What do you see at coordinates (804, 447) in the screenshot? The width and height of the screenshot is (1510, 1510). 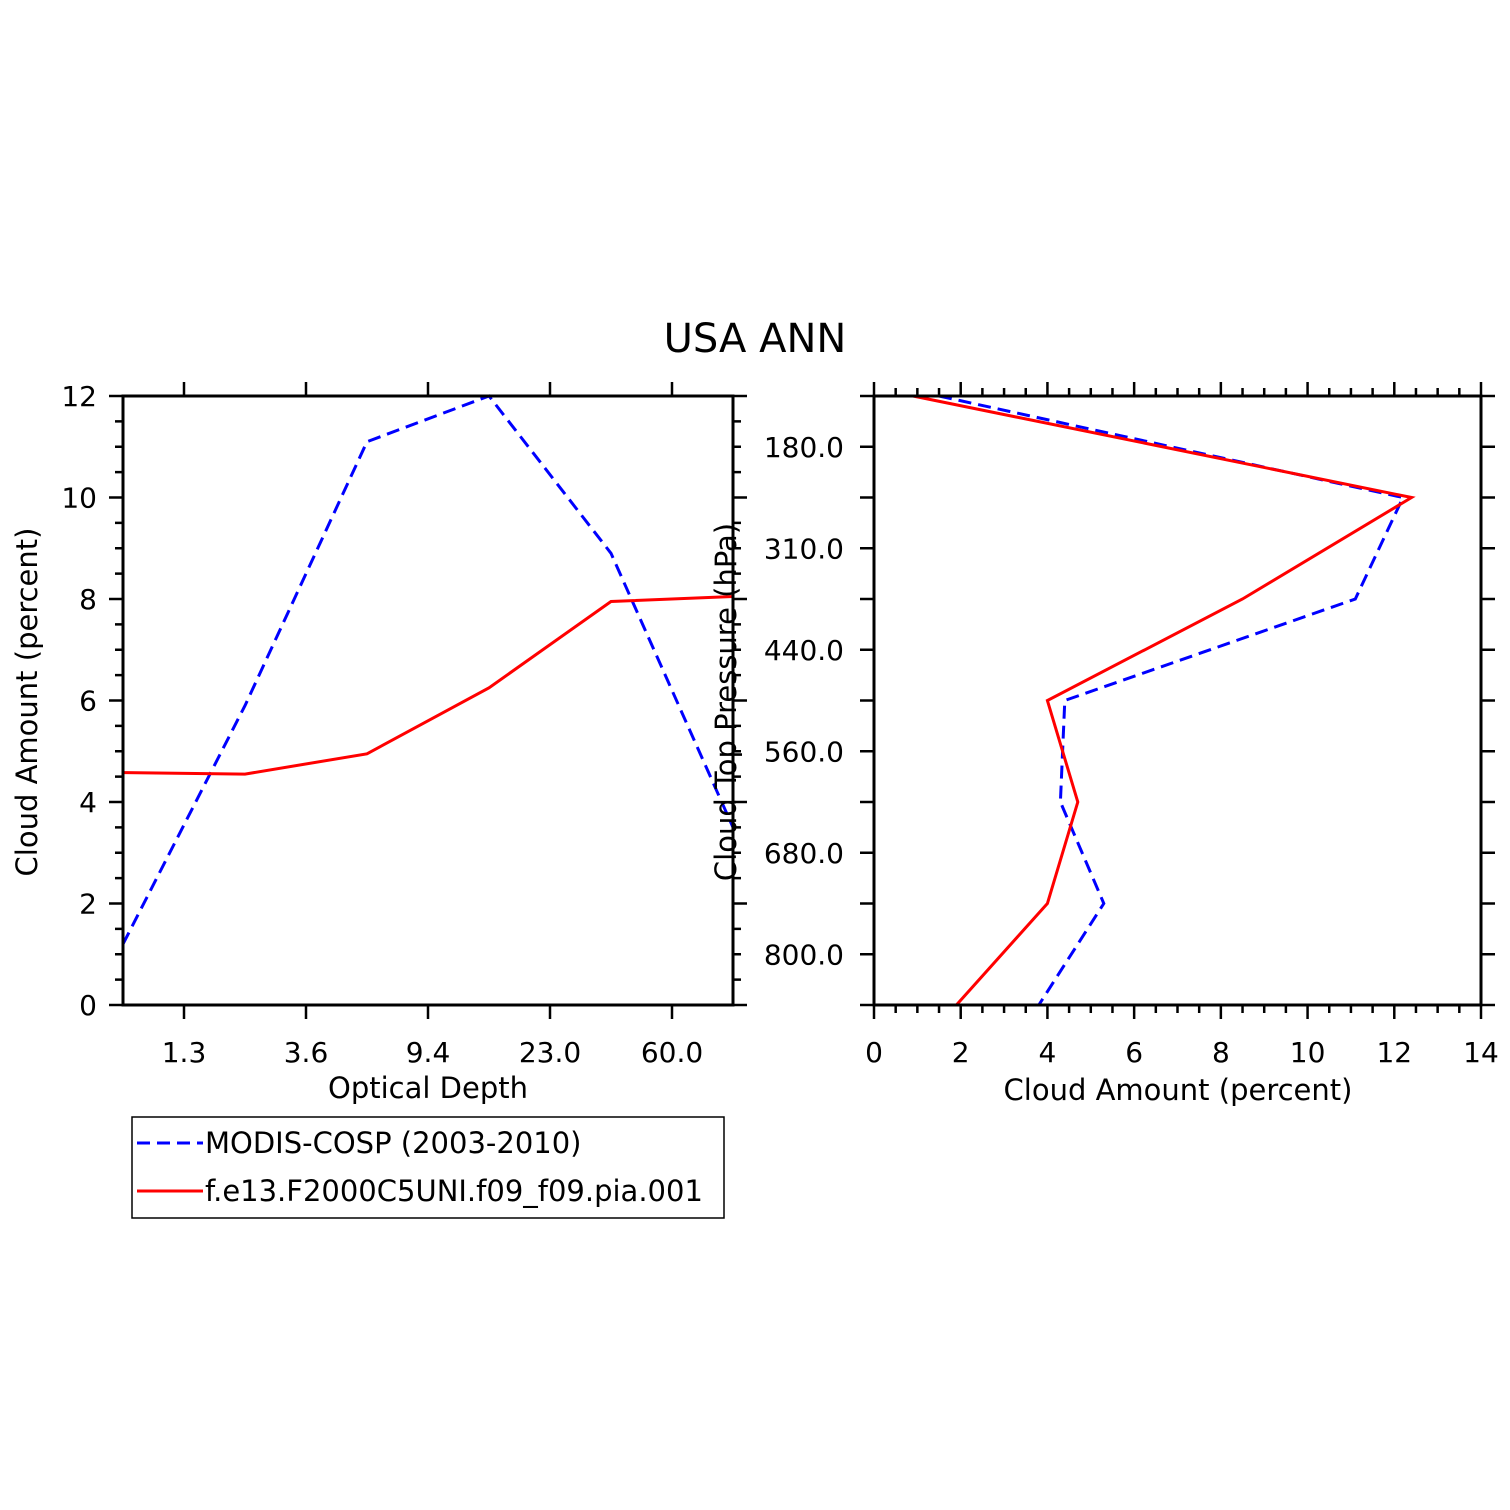 I see `right-y-tick-label: 180.0` at bounding box center [804, 447].